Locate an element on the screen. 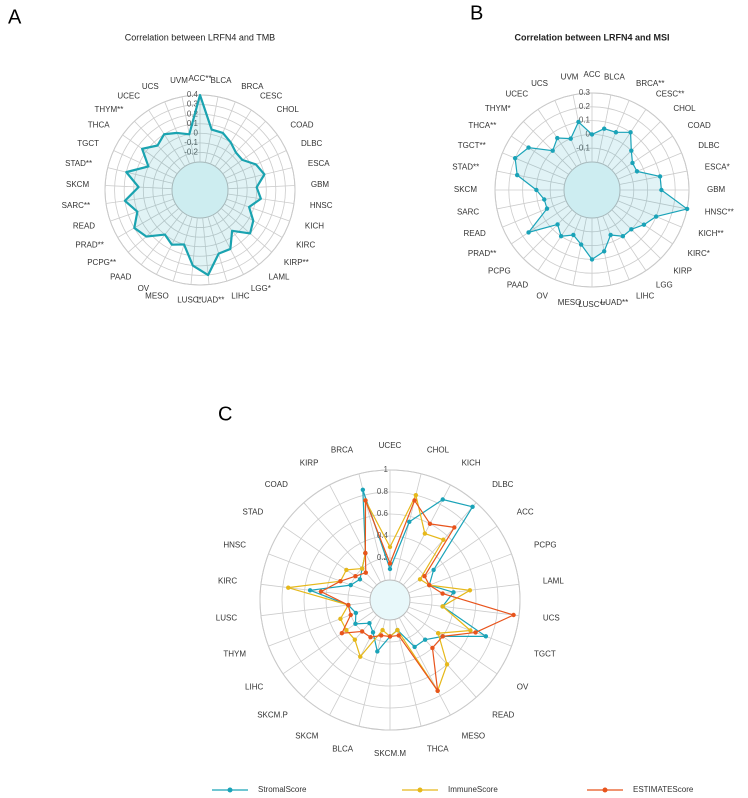 This screenshot has height=798, width=748. category-label: SARC is located at coordinates (468, 212).